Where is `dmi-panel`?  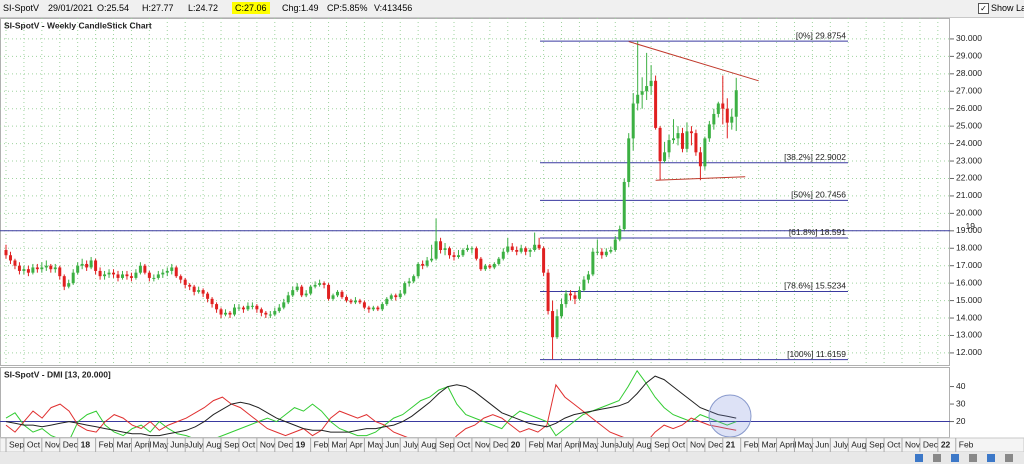
dmi-panel is located at coordinates (475, 402).